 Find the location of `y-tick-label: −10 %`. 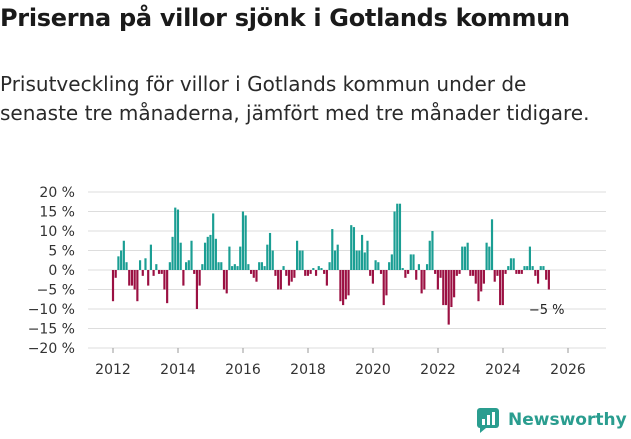

y-tick-label: −10 % is located at coordinates (51, 310).